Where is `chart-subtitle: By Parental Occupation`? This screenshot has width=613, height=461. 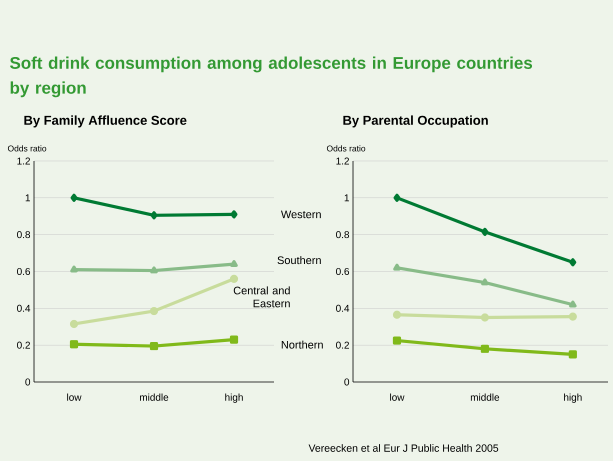 chart-subtitle: By Parental Occupation is located at coordinates (415, 121).